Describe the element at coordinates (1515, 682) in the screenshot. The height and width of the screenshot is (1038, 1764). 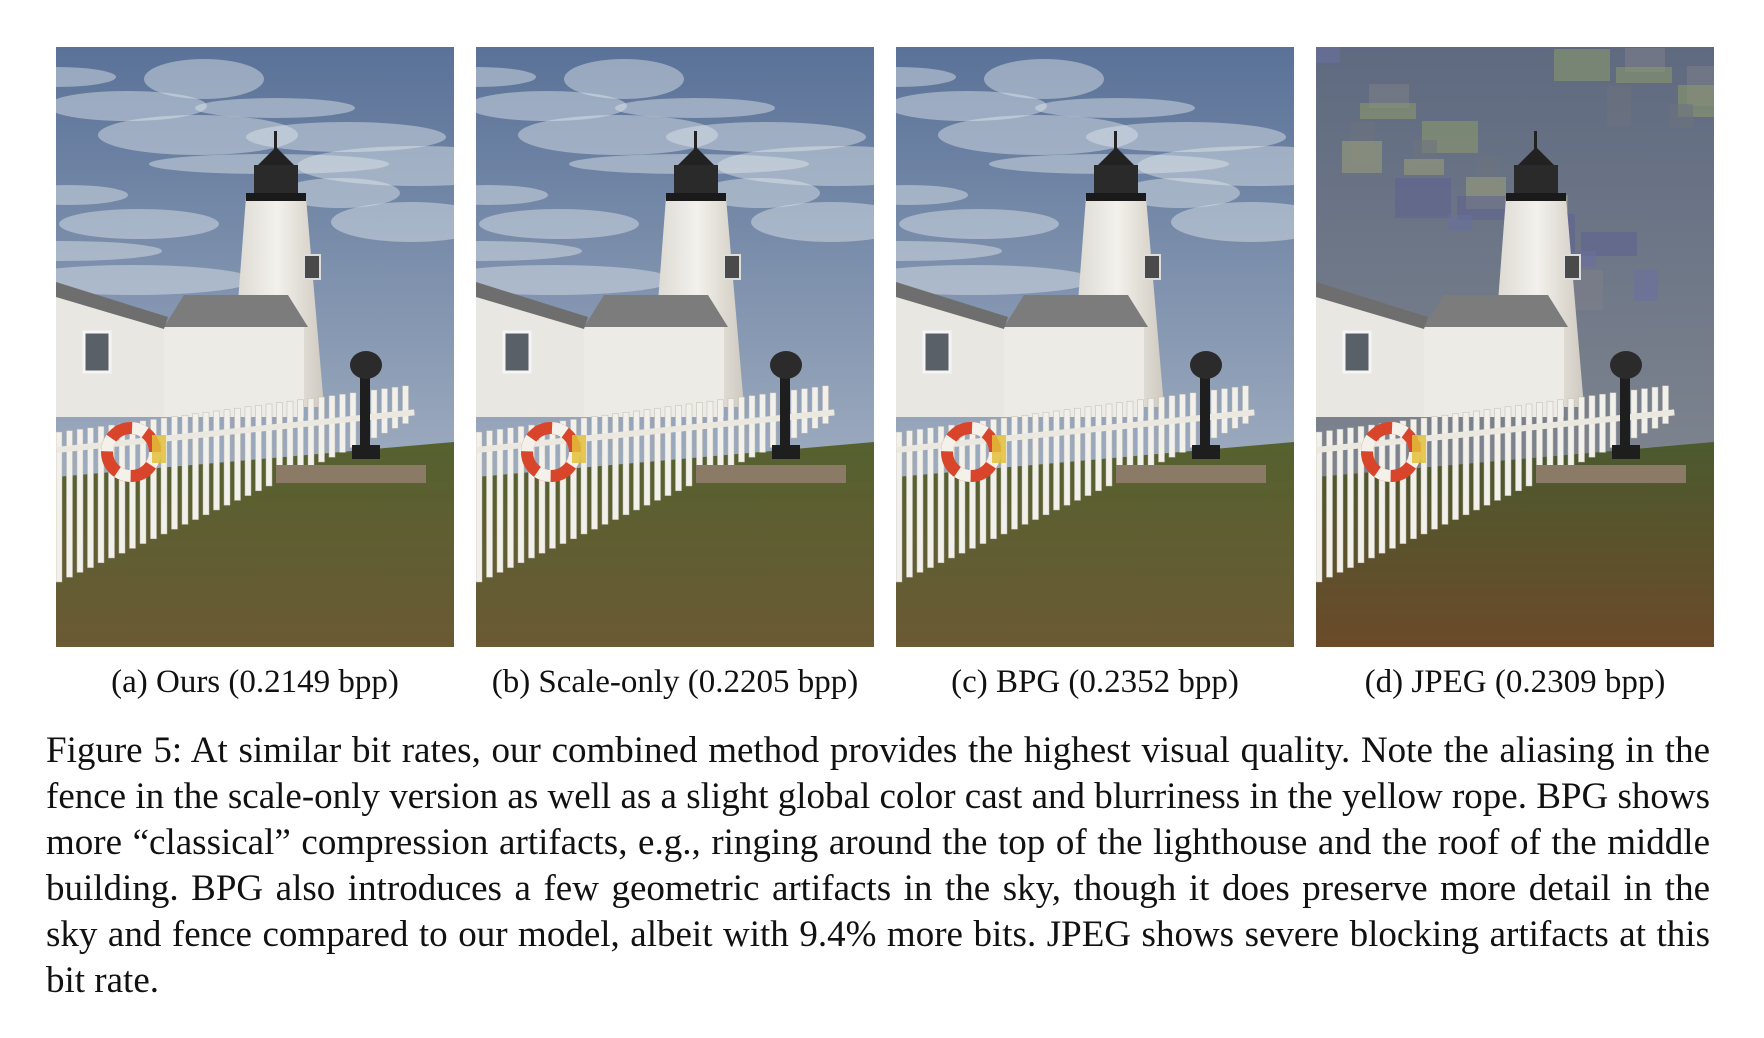
I see `panel-d-caption: (d) JPEG (0.2309 bpp)` at that location.